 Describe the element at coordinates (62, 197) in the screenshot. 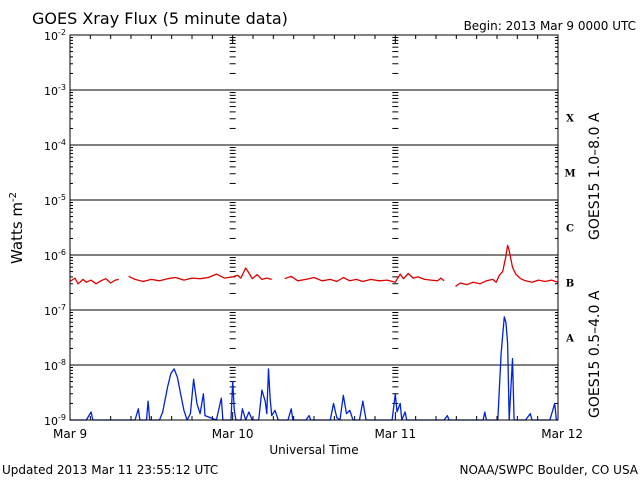

I see `y-tick-label-sup: -5` at that location.